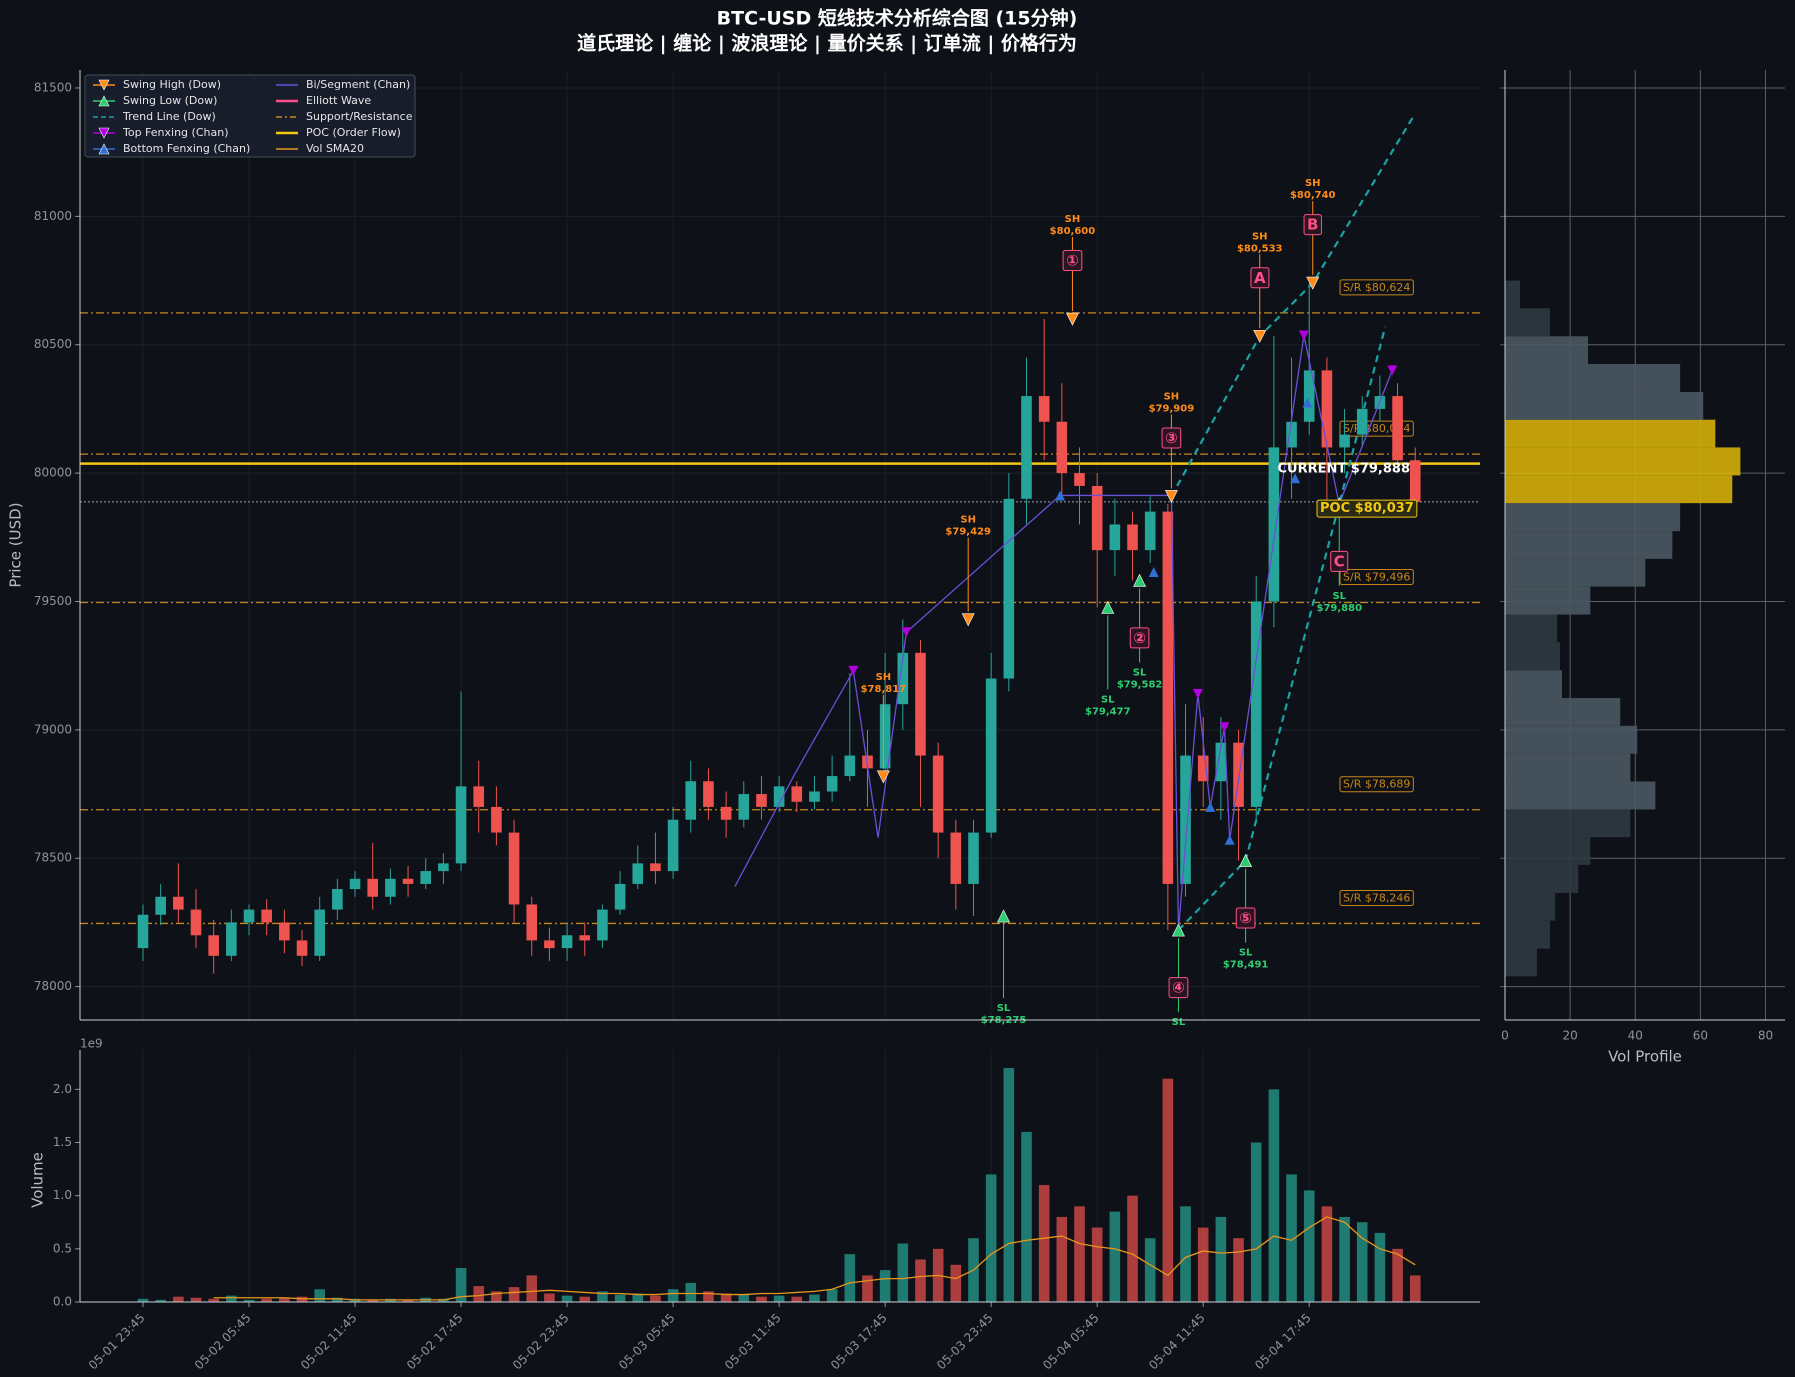 This screenshot has width=1795, height=1377. Describe the element at coordinates (62, 1142) in the screenshot. I see `y-tick-label: 1.5` at that location.